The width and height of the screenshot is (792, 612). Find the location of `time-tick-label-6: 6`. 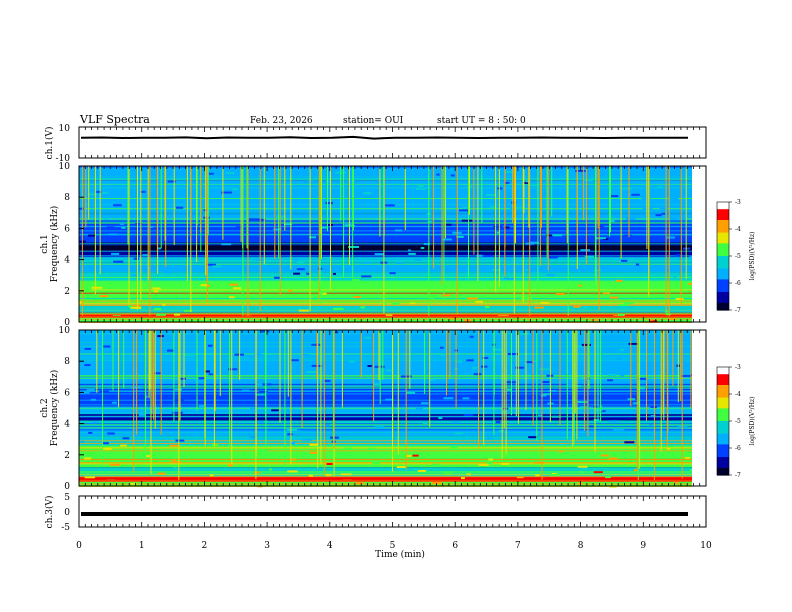

time-tick-label-6: 6 is located at coordinates (455, 546).